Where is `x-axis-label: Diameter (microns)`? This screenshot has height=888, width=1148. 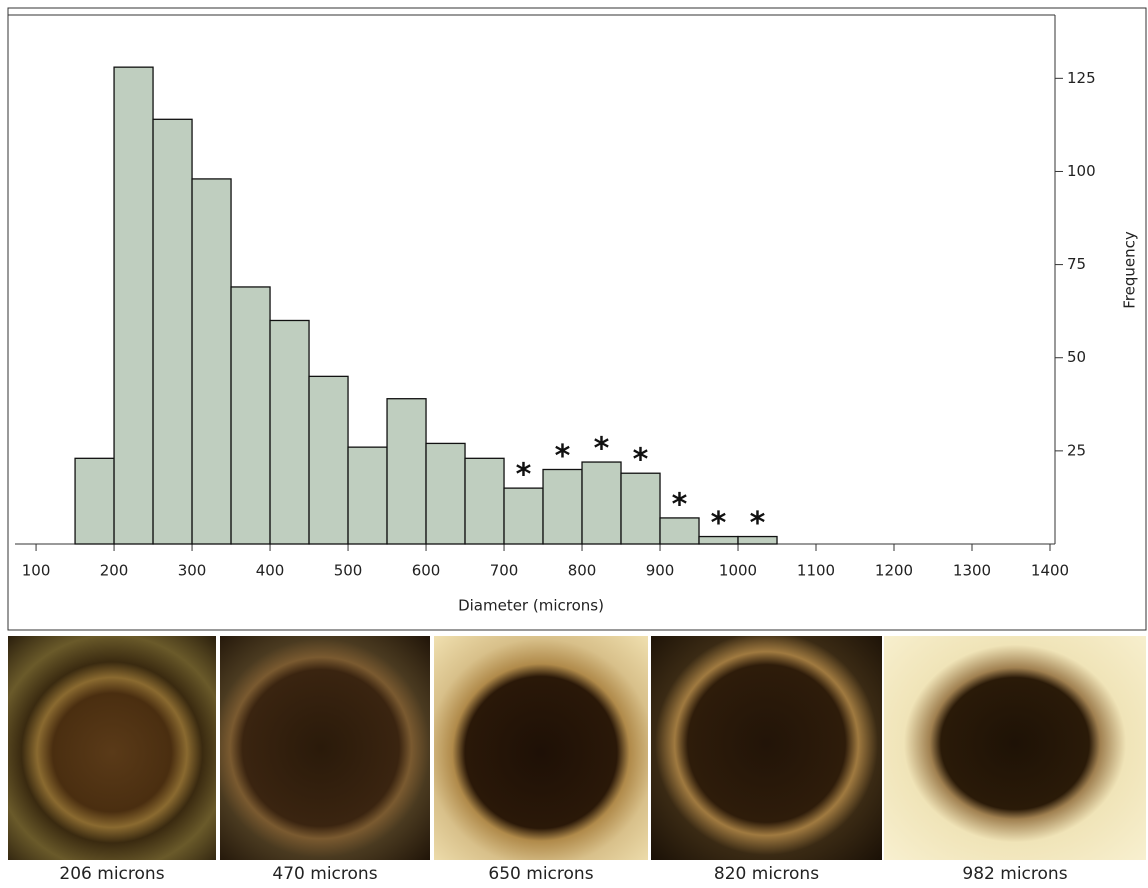
x-axis-label: Diameter (microns) is located at coordinates (531, 606).